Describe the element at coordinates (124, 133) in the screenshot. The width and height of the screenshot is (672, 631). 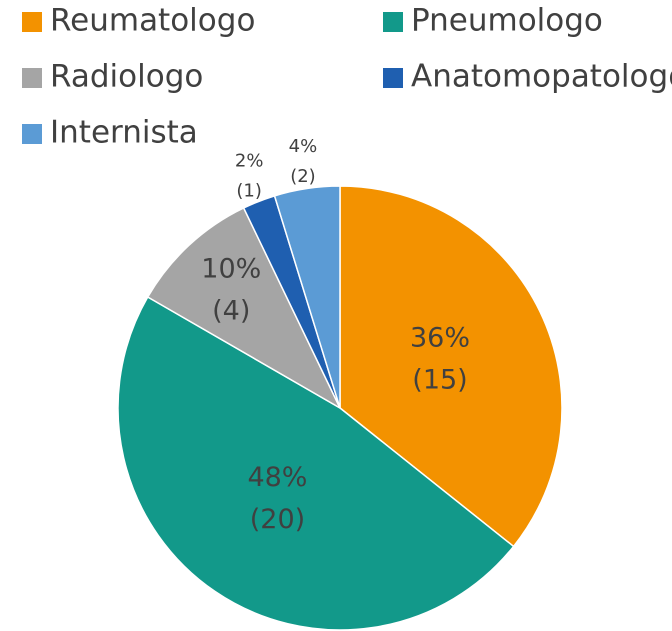
I see `legend-label: Internista` at that location.